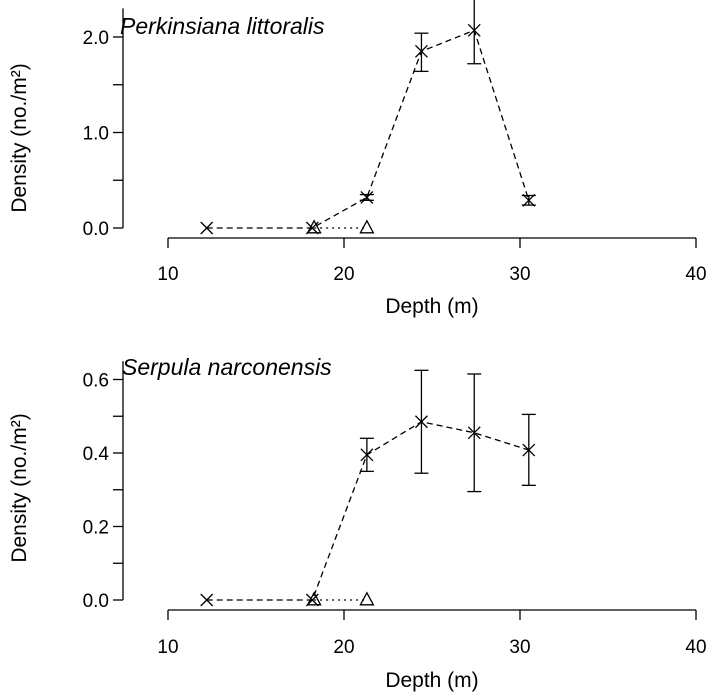 The width and height of the screenshot is (709, 692). What do you see at coordinates (96, 134) in the screenshot?
I see `y-tick-label: 1.0` at bounding box center [96, 134].